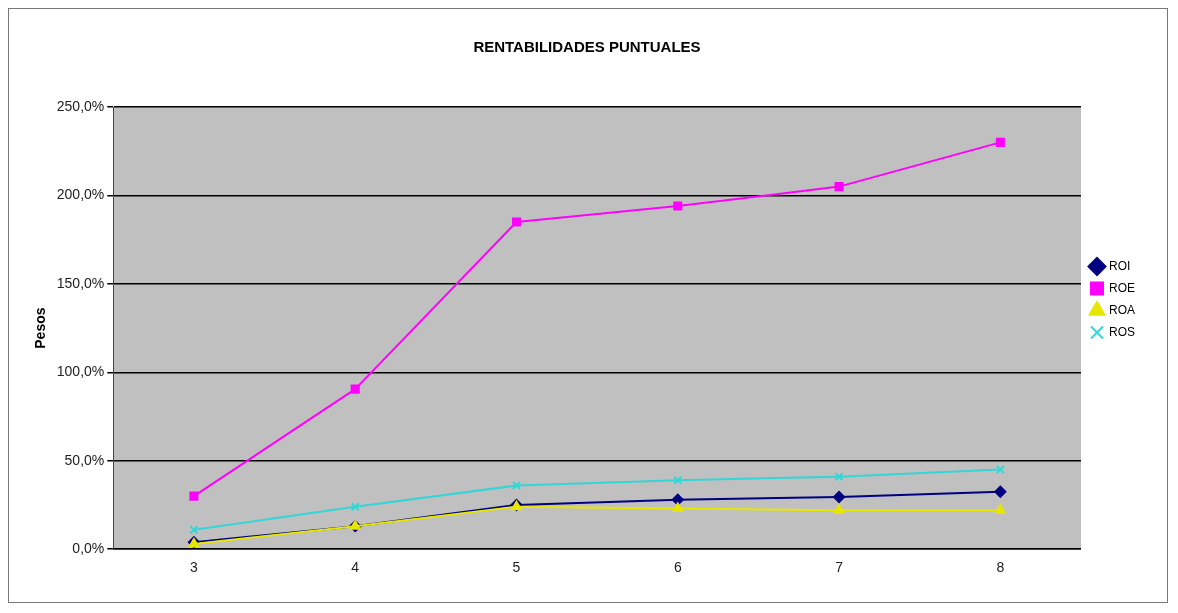 This screenshot has height=613, width=1178. What do you see at coordinates (88, 548) in the screenshot?
I see `y-tick-label: 0,0%` at bounding box center [88, 548].